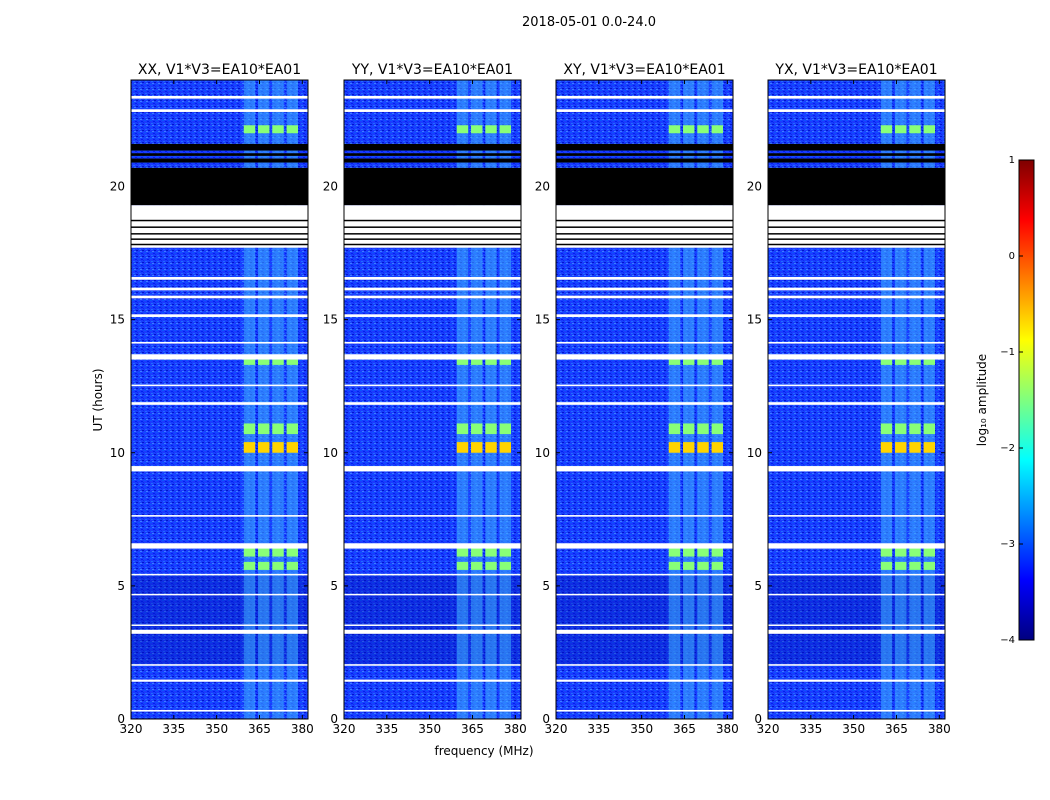 This screenshot has width=1050, height=800. I want to click on x-tick-label: 380, so click(302, 729).